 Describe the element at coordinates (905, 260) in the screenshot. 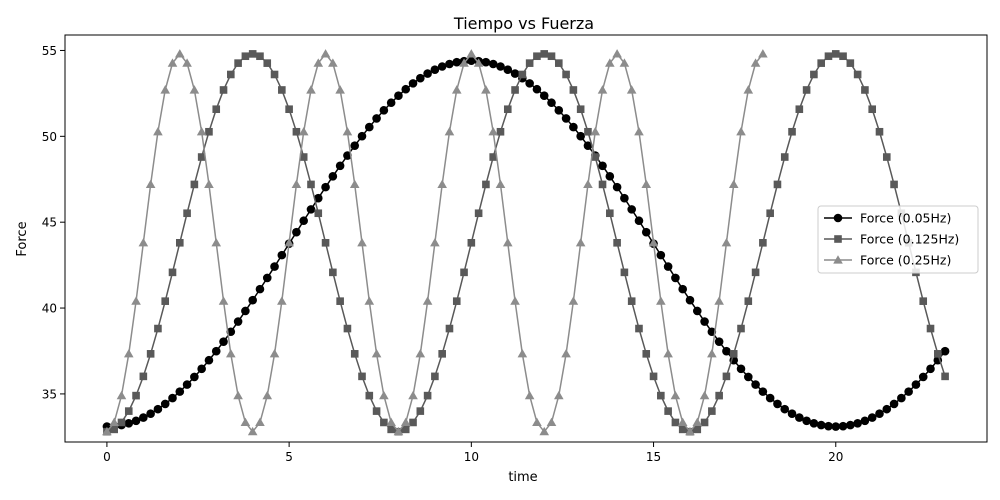

I see `legend-entry-label: Force (0.25Hz)` at that location.